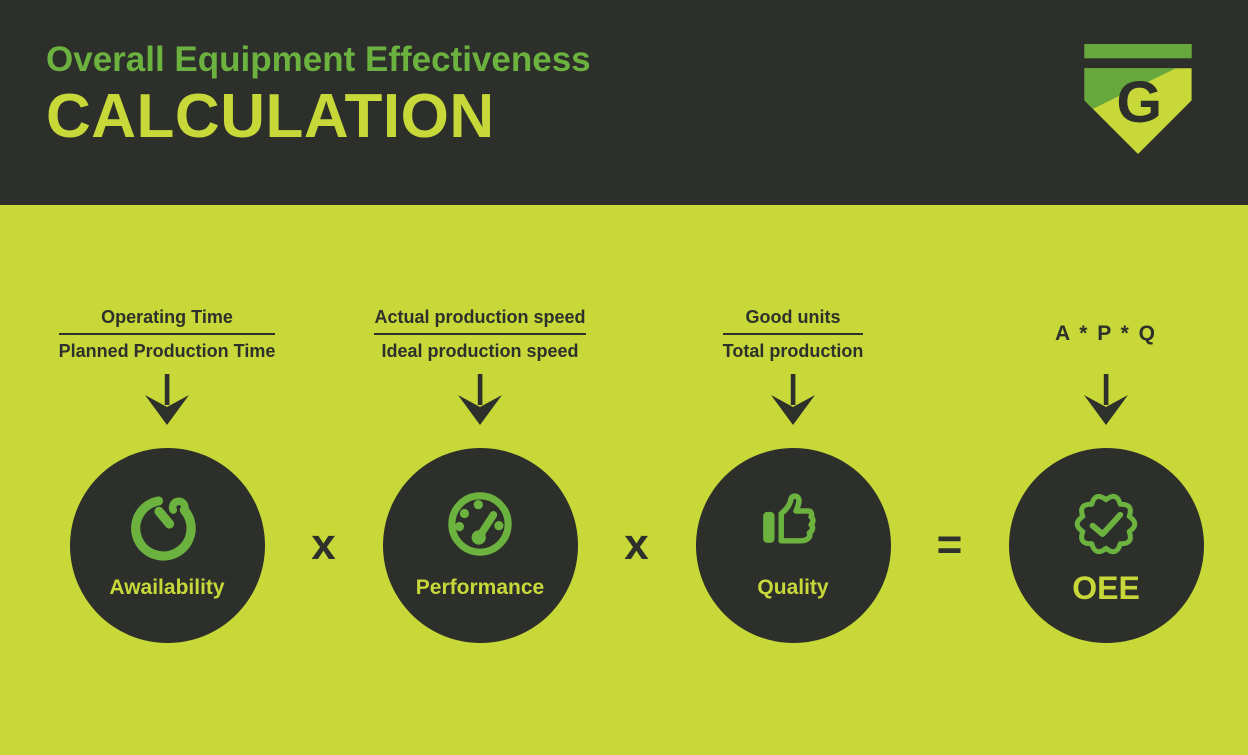 Image resolution: width=1248 pixels, height=755 pixels. What do you see at coordinates (1106, 588) in the screenshot?
I see `oee-label: OEE` at bounding box center [1106, 588].